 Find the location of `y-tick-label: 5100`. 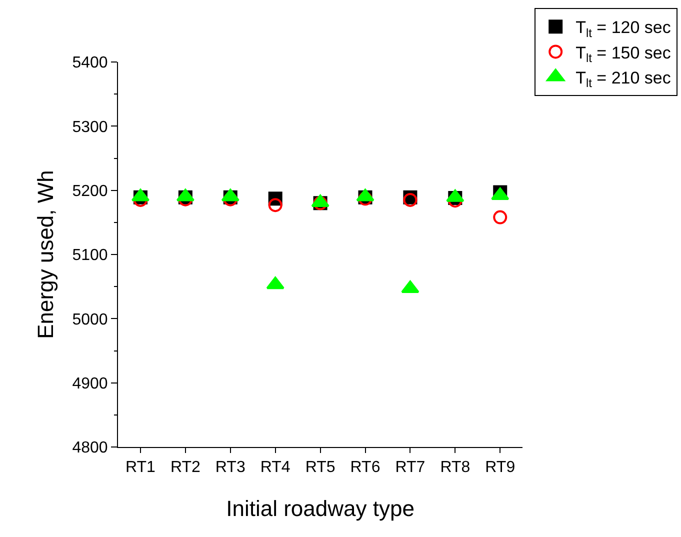

y-tick-label: 5100 is located at coordinates (90, 255).